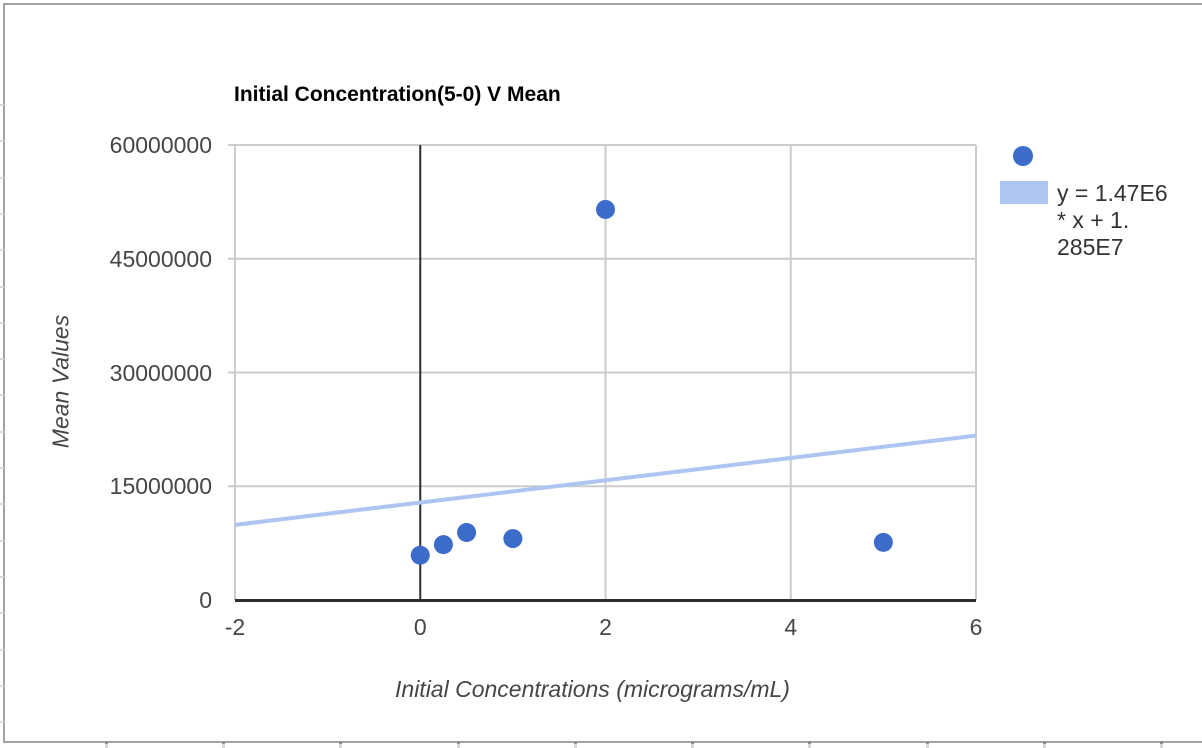  I want to click on x-tick-label: 2, so click(605, 627).